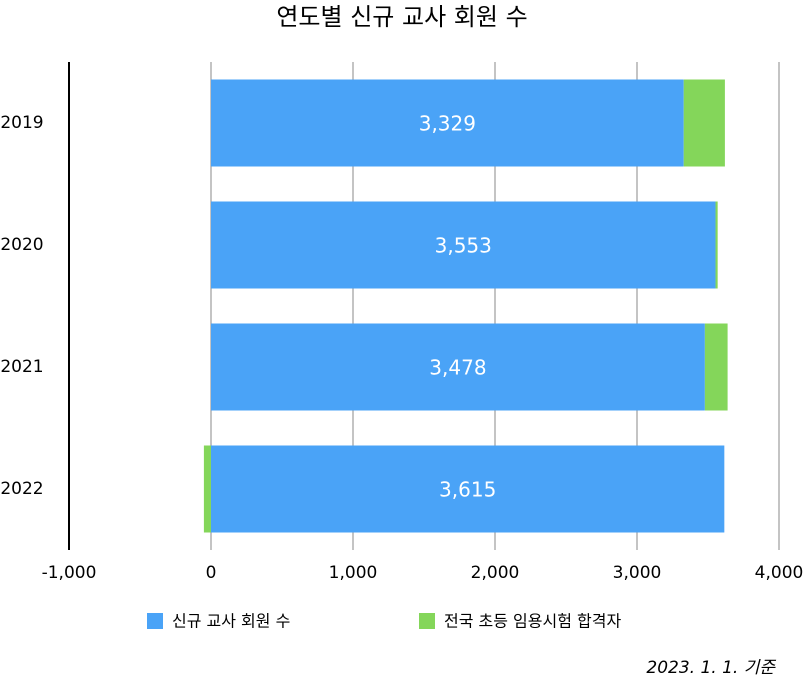 This screenshot has height=700, width=804. Describe the element at coordinates (21, 123) in the screenshot. I see `y-tick-label: 2019` at that location.